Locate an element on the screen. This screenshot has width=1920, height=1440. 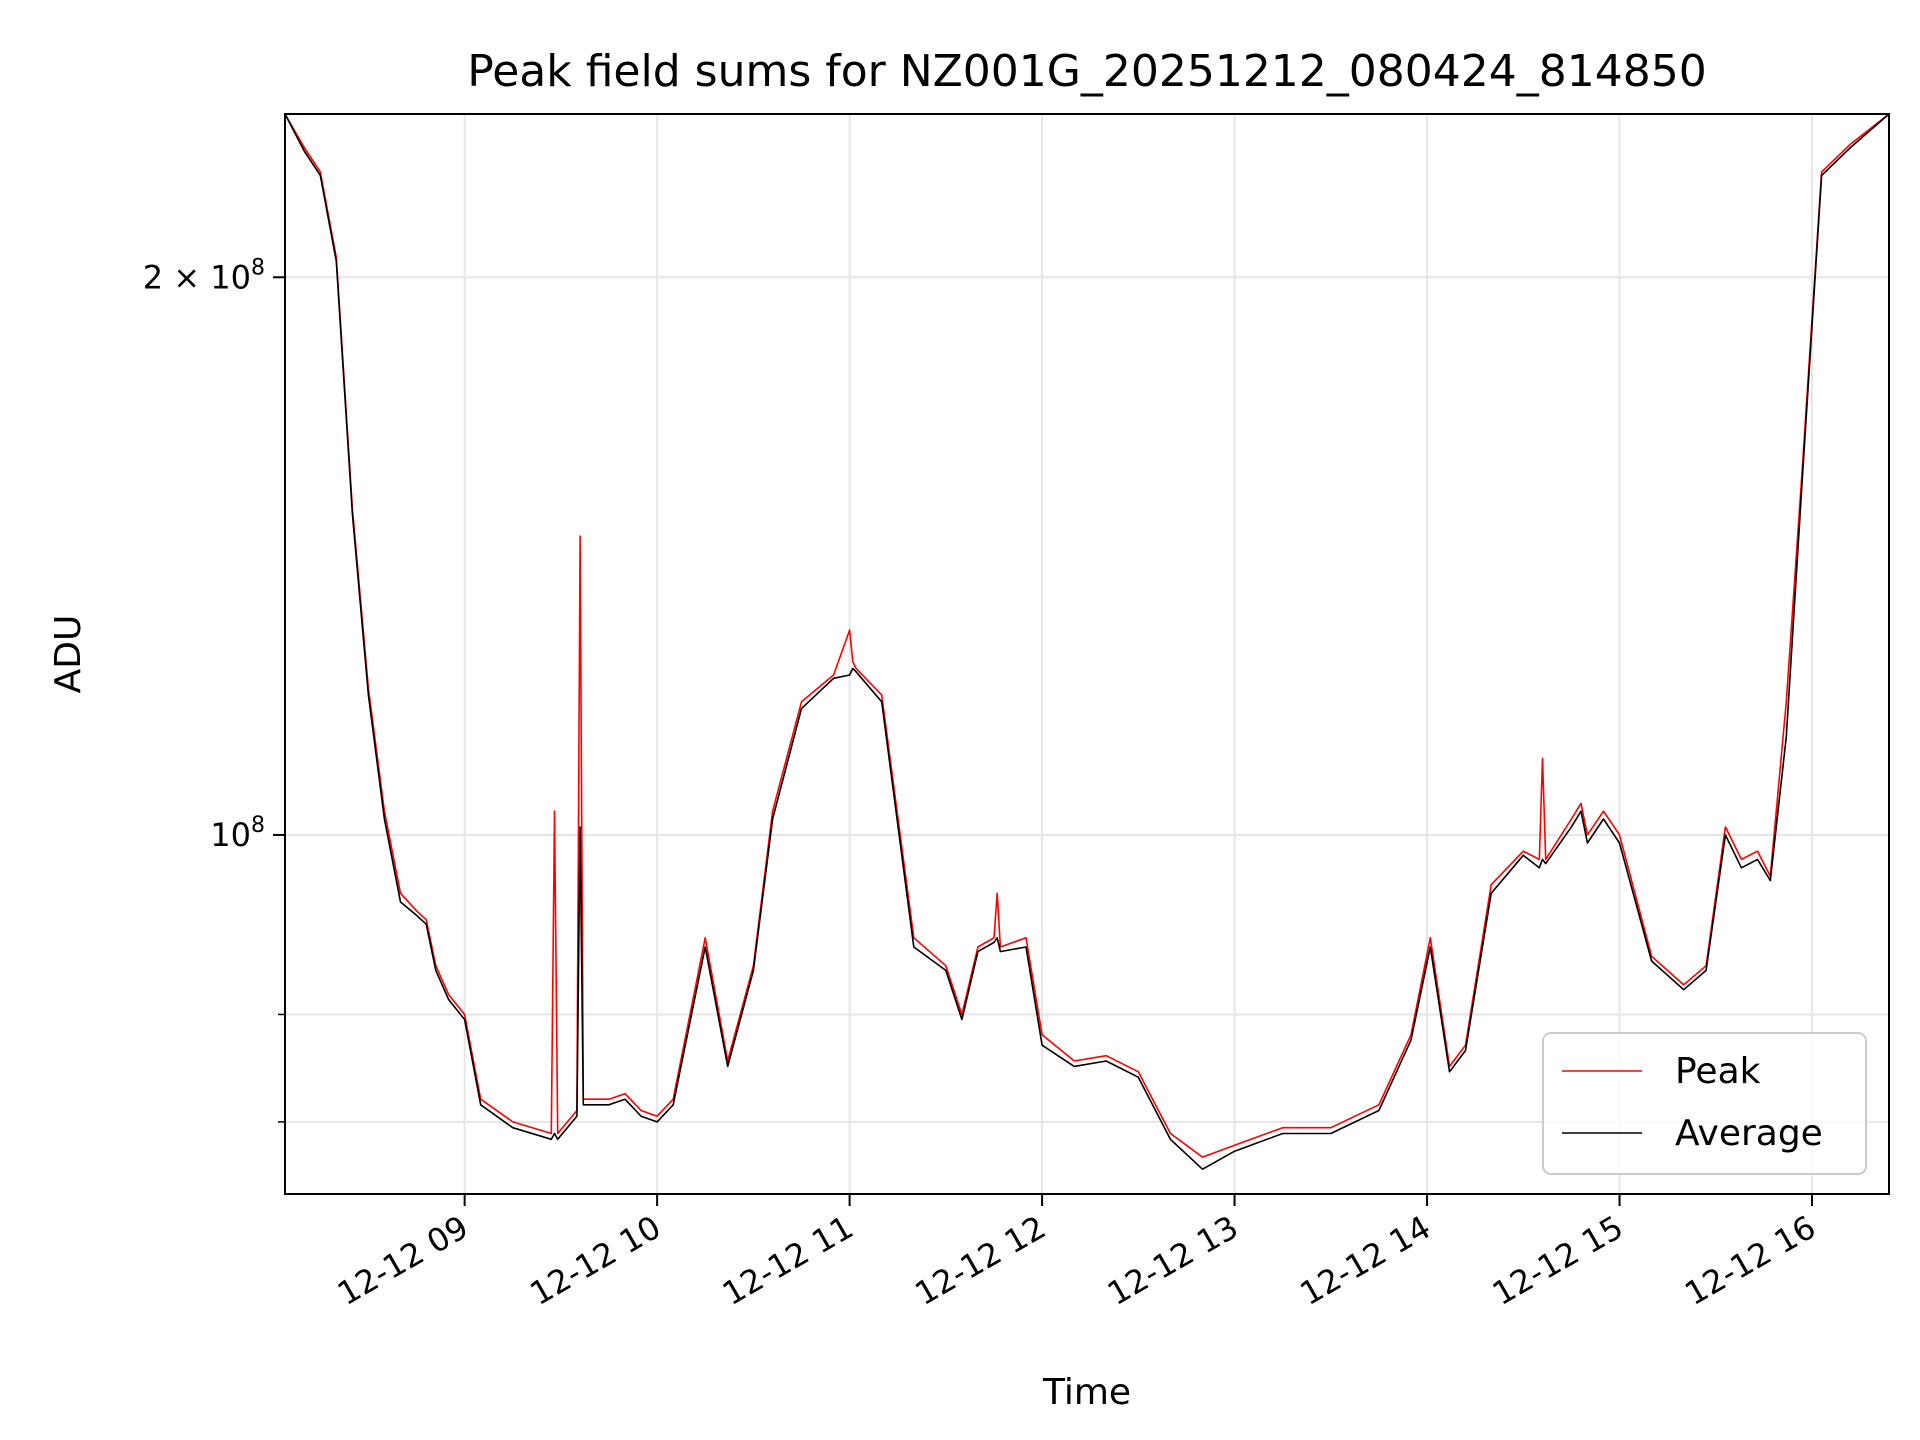
legend: Peak Average is located at coordinates (1704, 1103).